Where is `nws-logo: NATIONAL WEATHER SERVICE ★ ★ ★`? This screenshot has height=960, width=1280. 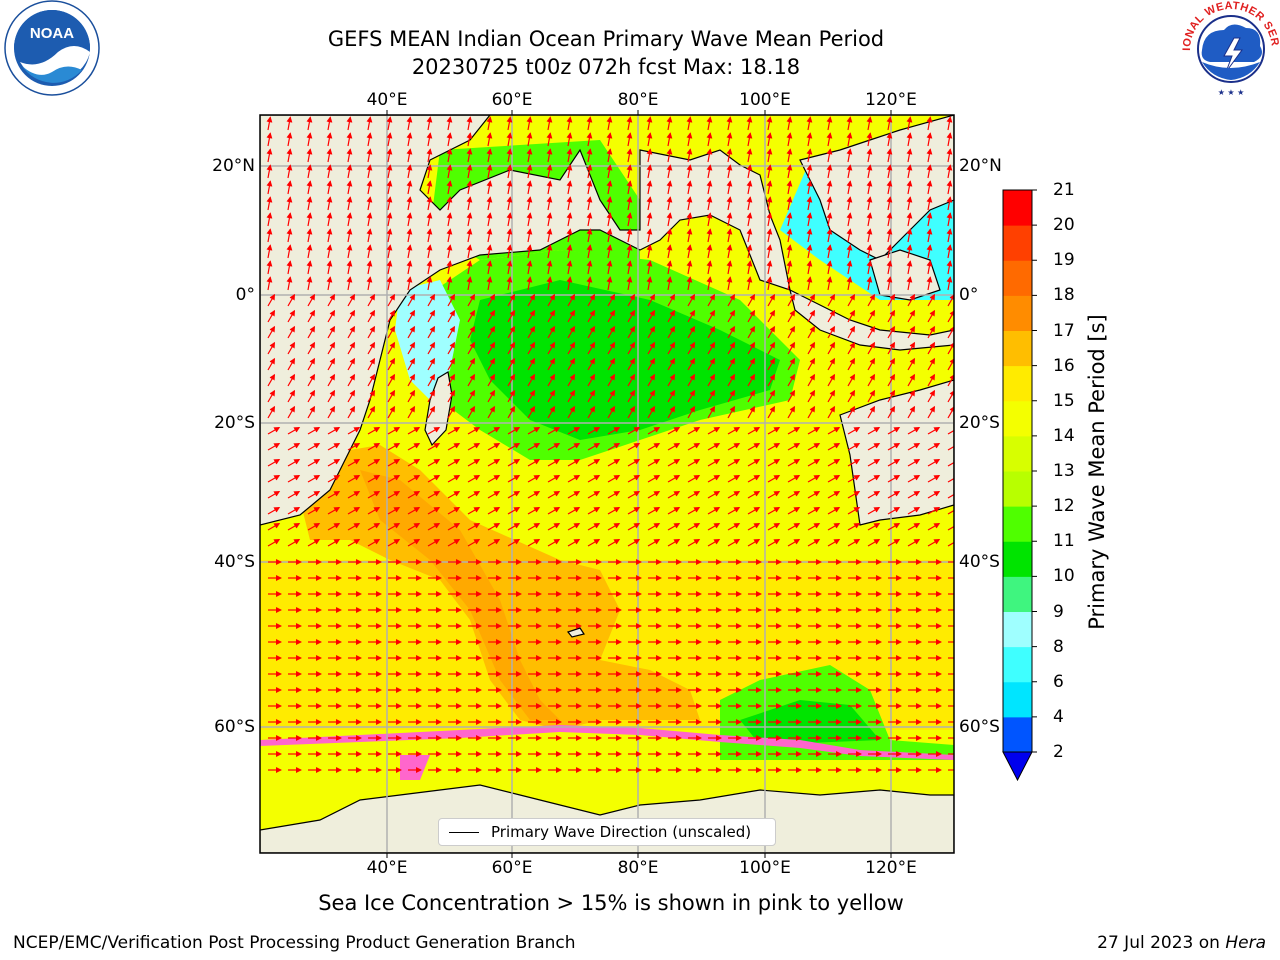 nws-logo: NATIONAL WEATHER SERVICE ★ ★ ★ is located at coordinates (1230, 48).